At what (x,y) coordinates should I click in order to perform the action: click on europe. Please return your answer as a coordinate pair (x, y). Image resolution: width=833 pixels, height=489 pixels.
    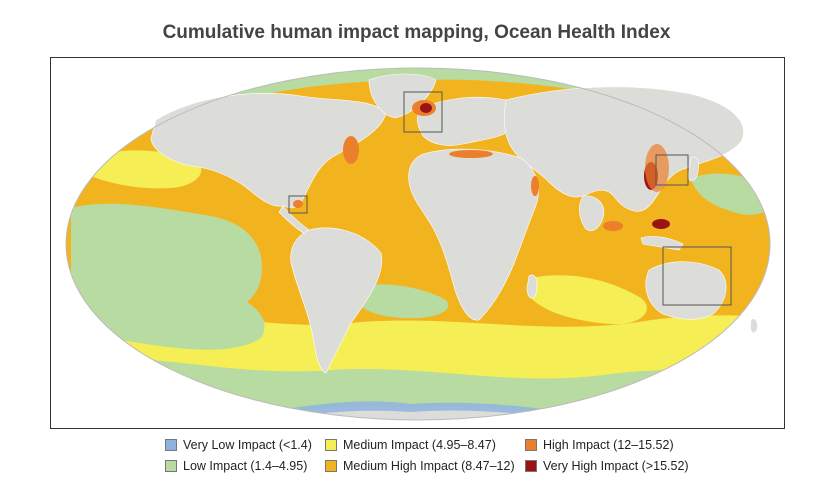
    Looking at the image, I should click on (468, 121).